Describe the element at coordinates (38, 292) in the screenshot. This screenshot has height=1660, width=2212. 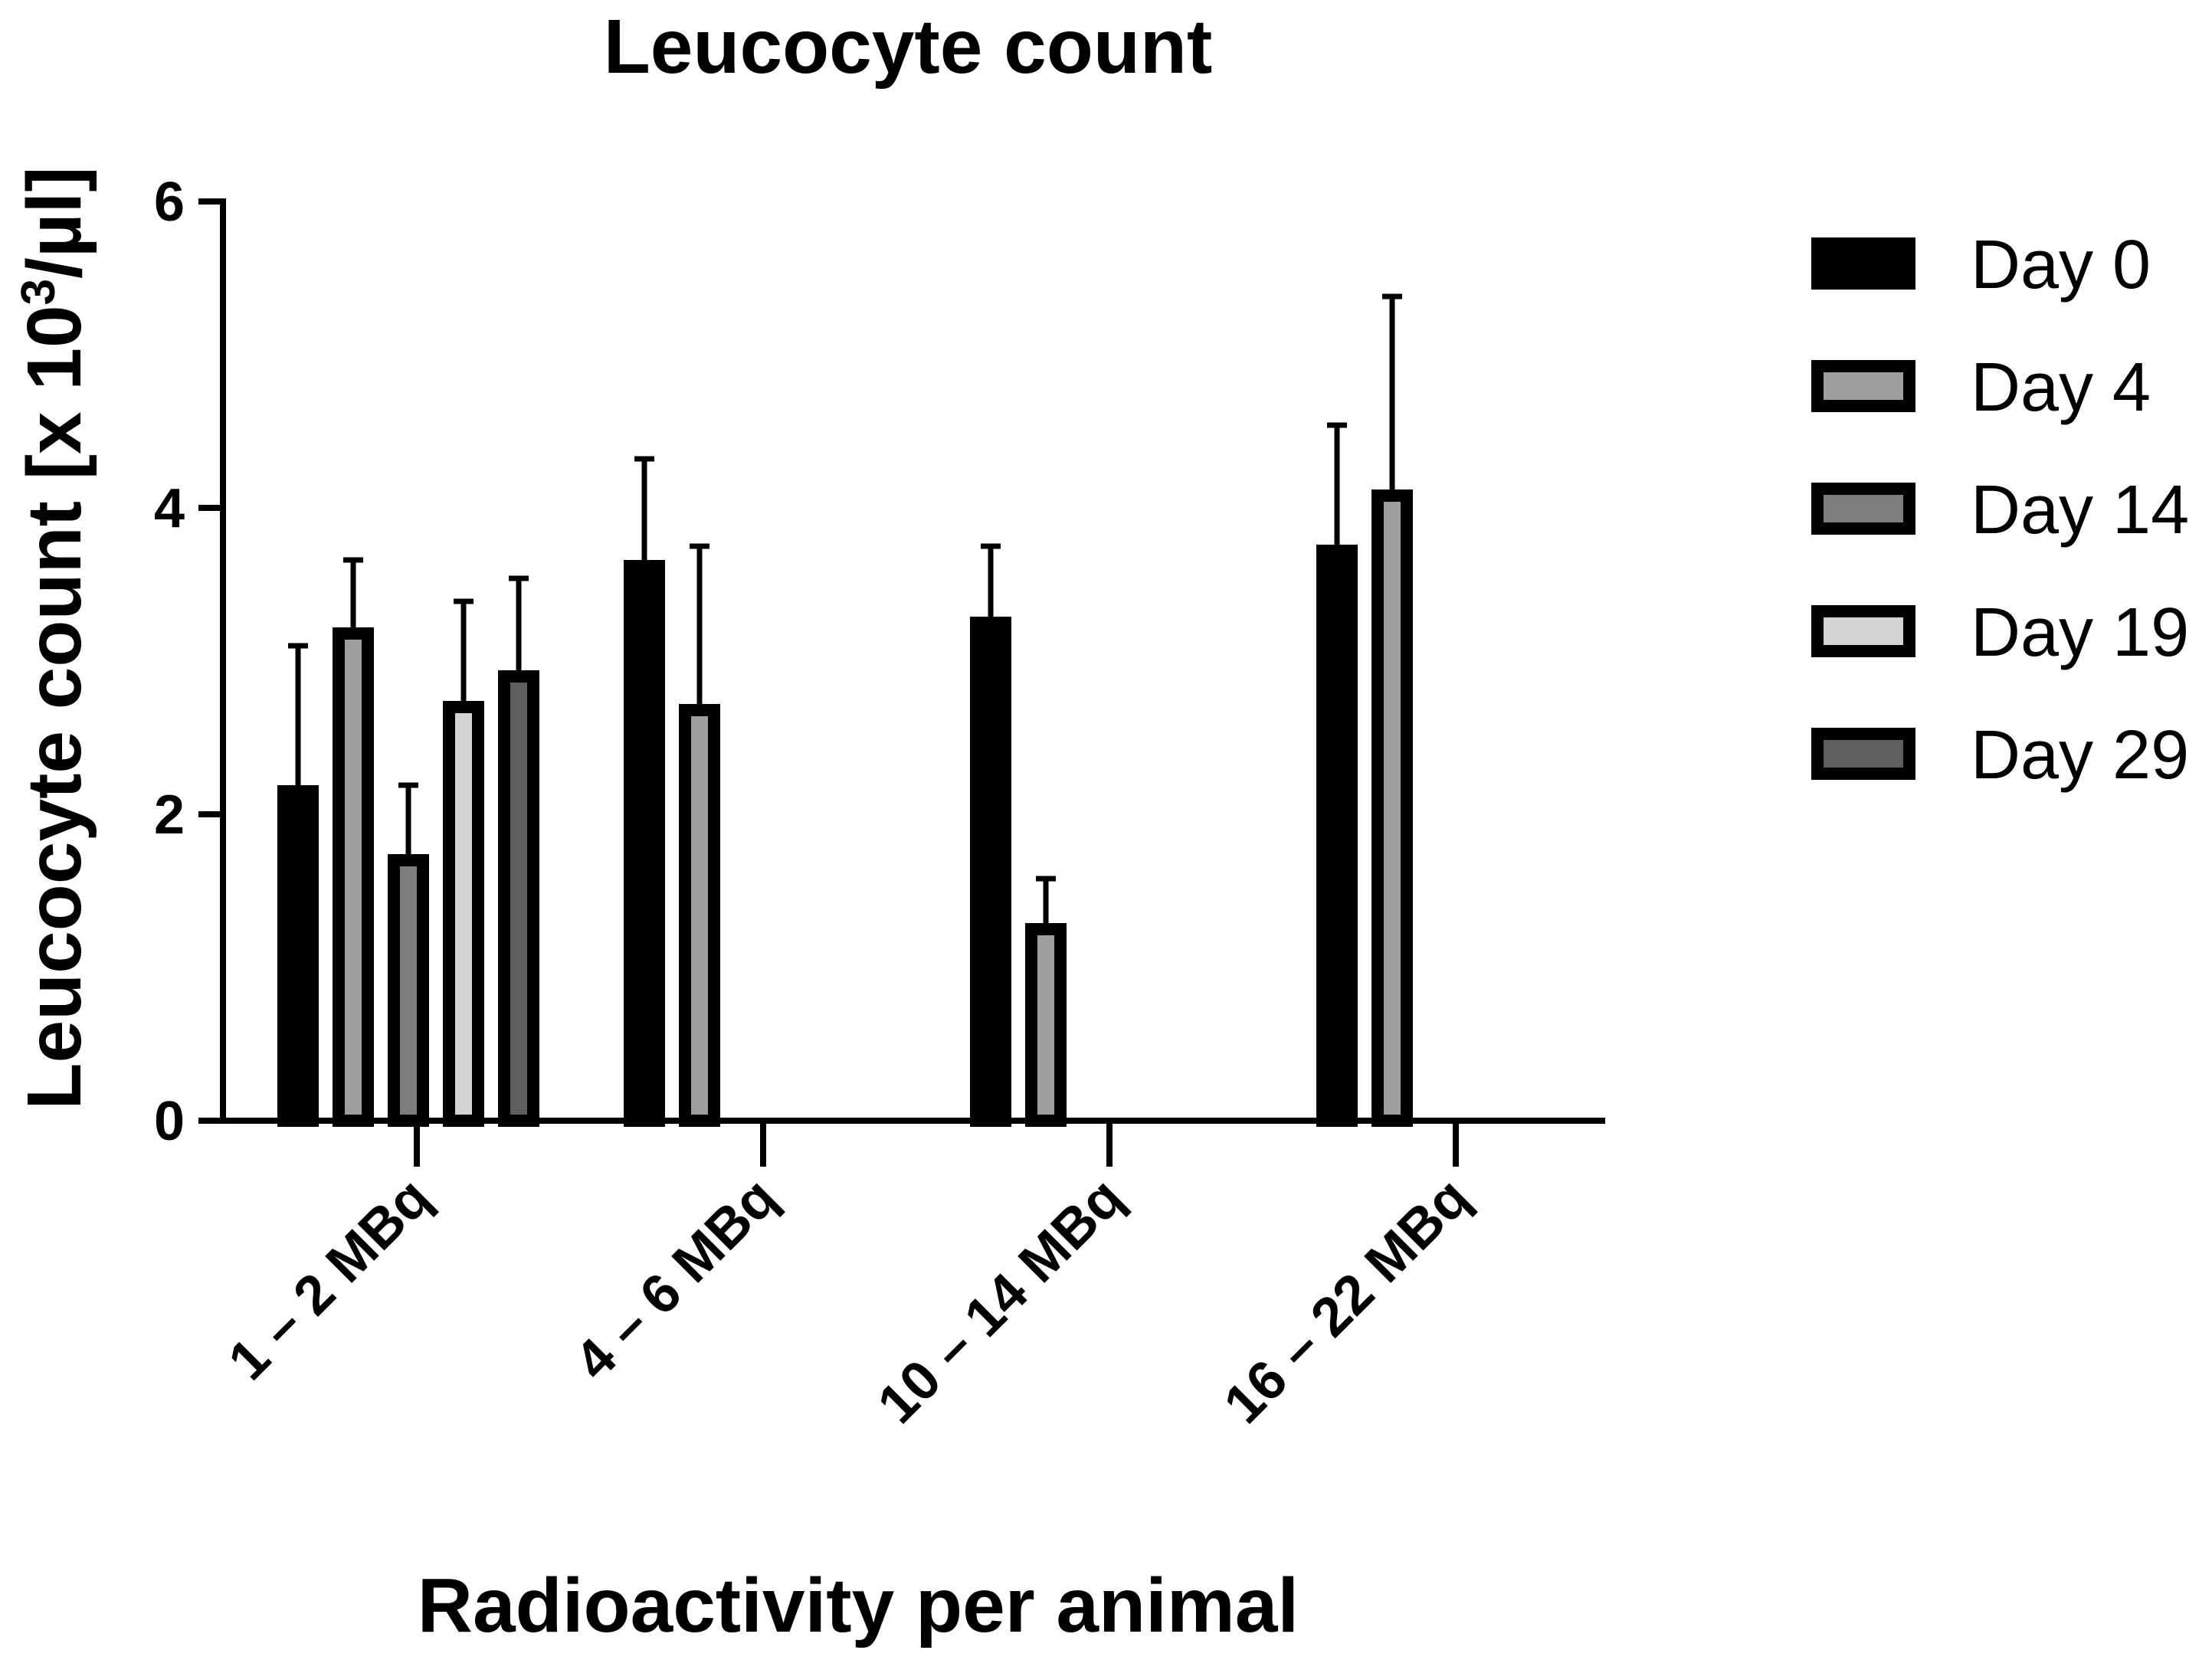
I see `y-axis-label-superscript: 3` at that location.